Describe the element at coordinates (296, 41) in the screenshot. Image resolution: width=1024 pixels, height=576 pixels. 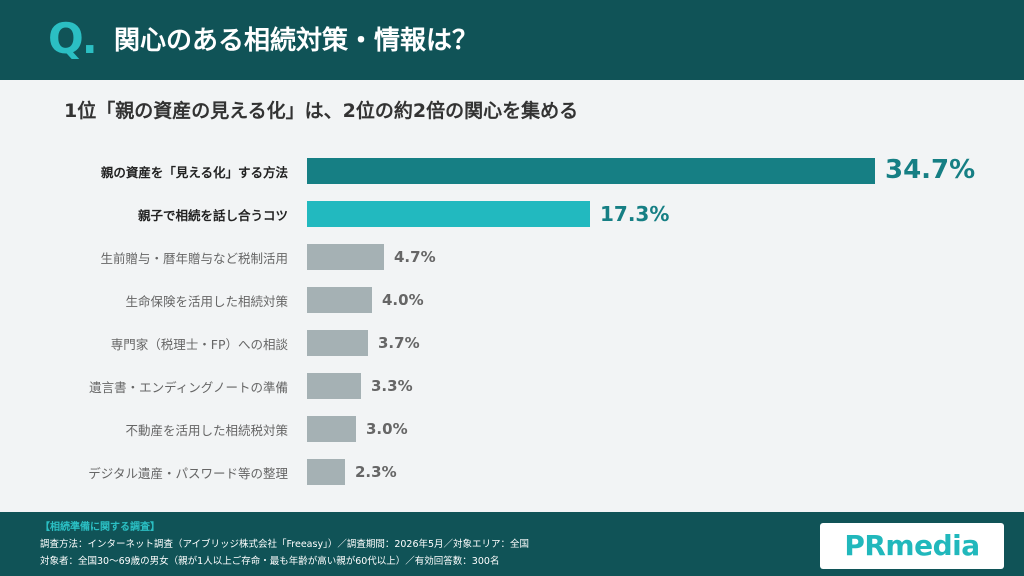
I see `page-title: 関心のある相続対策・情報は？` at that location.